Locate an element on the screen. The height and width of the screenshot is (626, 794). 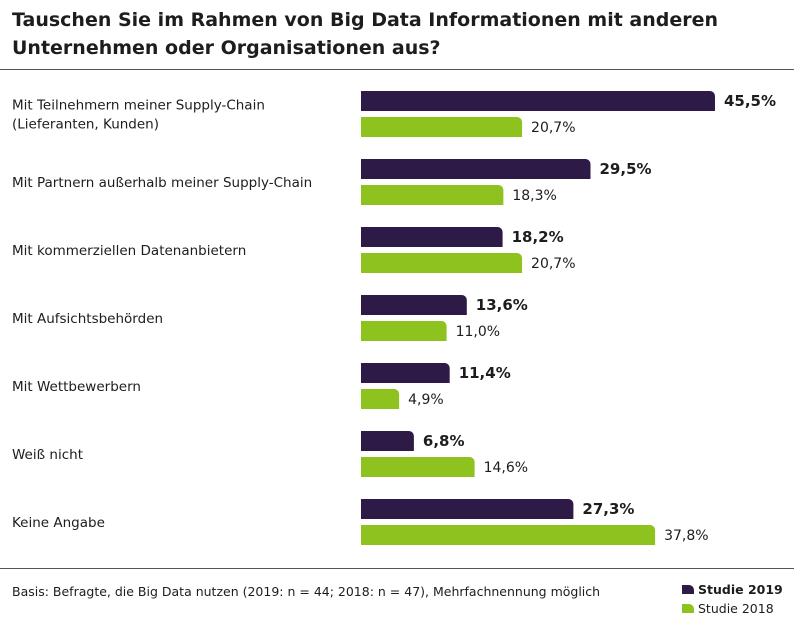
data-label-2019-6: 27,3% is located at coordinates (608, 509).